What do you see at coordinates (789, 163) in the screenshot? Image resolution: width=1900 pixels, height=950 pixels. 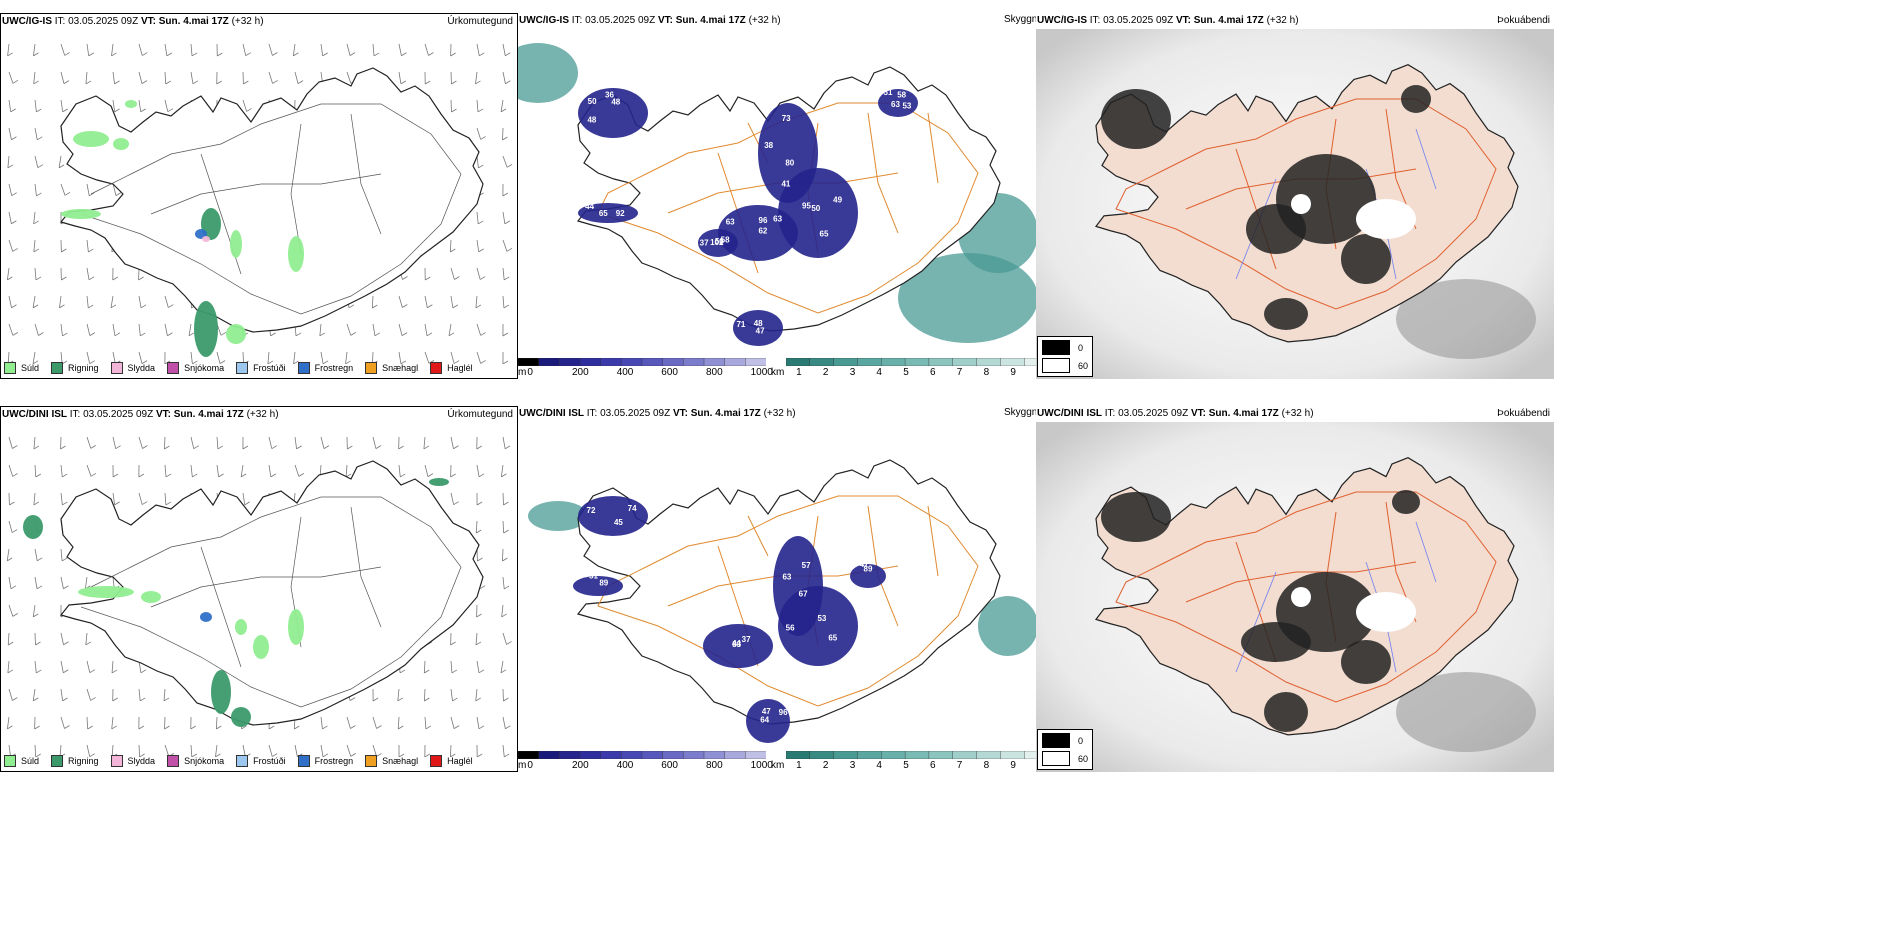 I see `cloud-base-value: 80` at bounding box center [789, 163].